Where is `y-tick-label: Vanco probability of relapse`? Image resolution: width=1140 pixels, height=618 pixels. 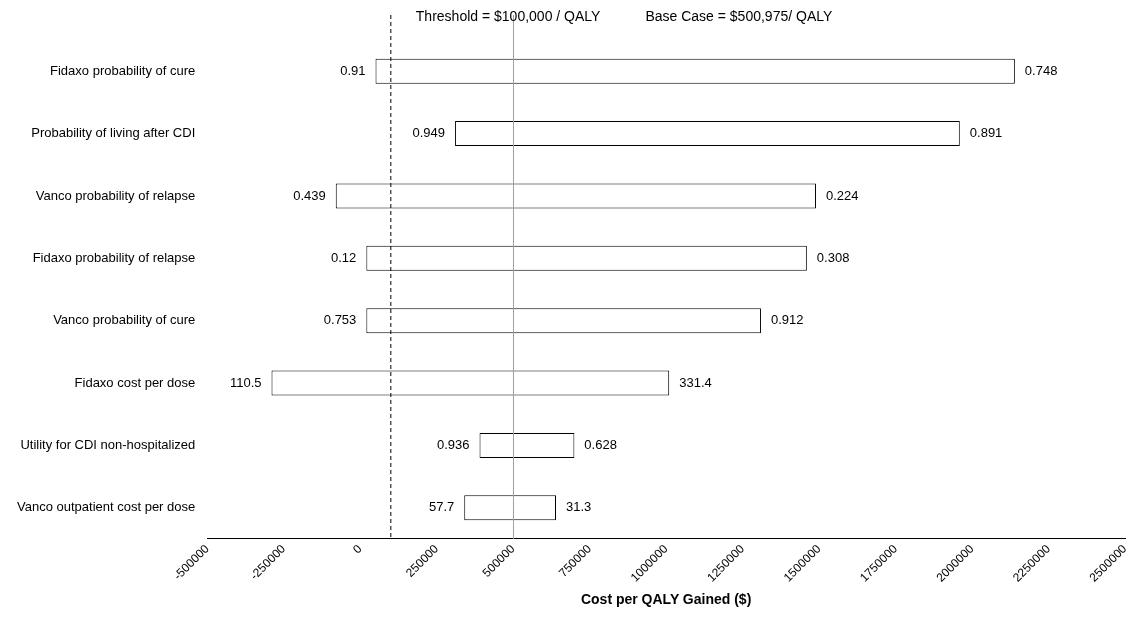
y-tick-label: Vanco probability of relapse is located at coordinates (115, 195).